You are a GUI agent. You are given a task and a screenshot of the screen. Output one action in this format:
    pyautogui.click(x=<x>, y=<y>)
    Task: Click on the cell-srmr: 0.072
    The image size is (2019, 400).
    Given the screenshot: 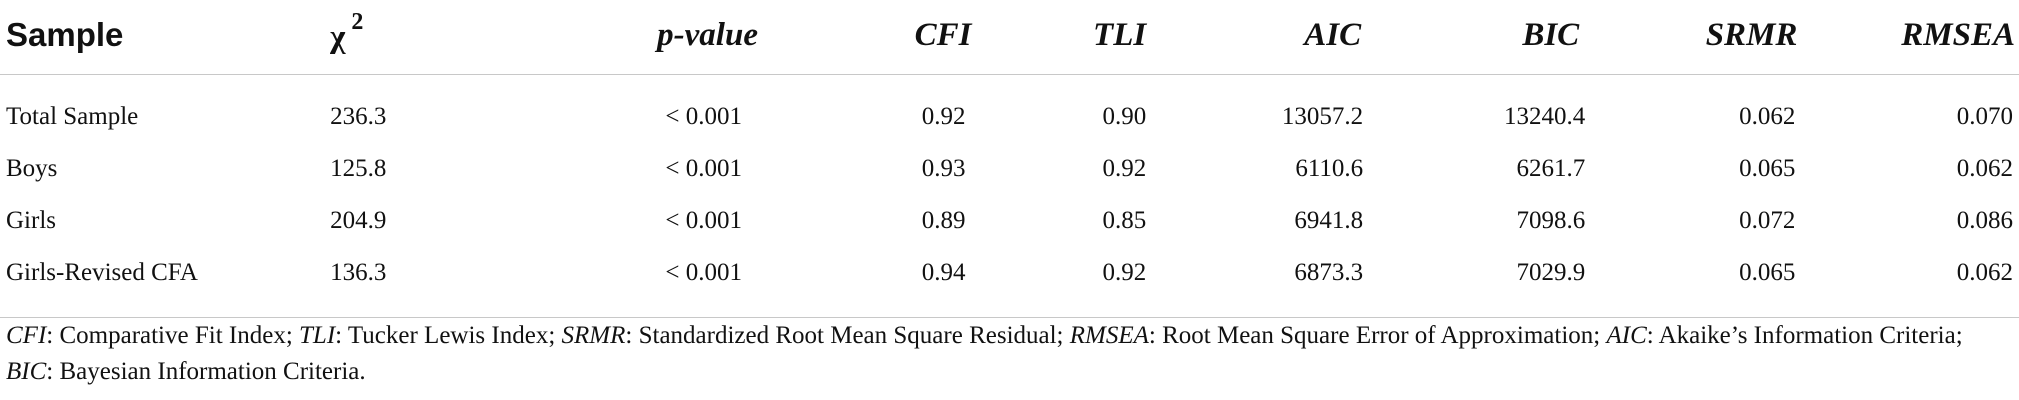 What is the action you would take?
    pyautogui.click(x=1767, y=220)
    